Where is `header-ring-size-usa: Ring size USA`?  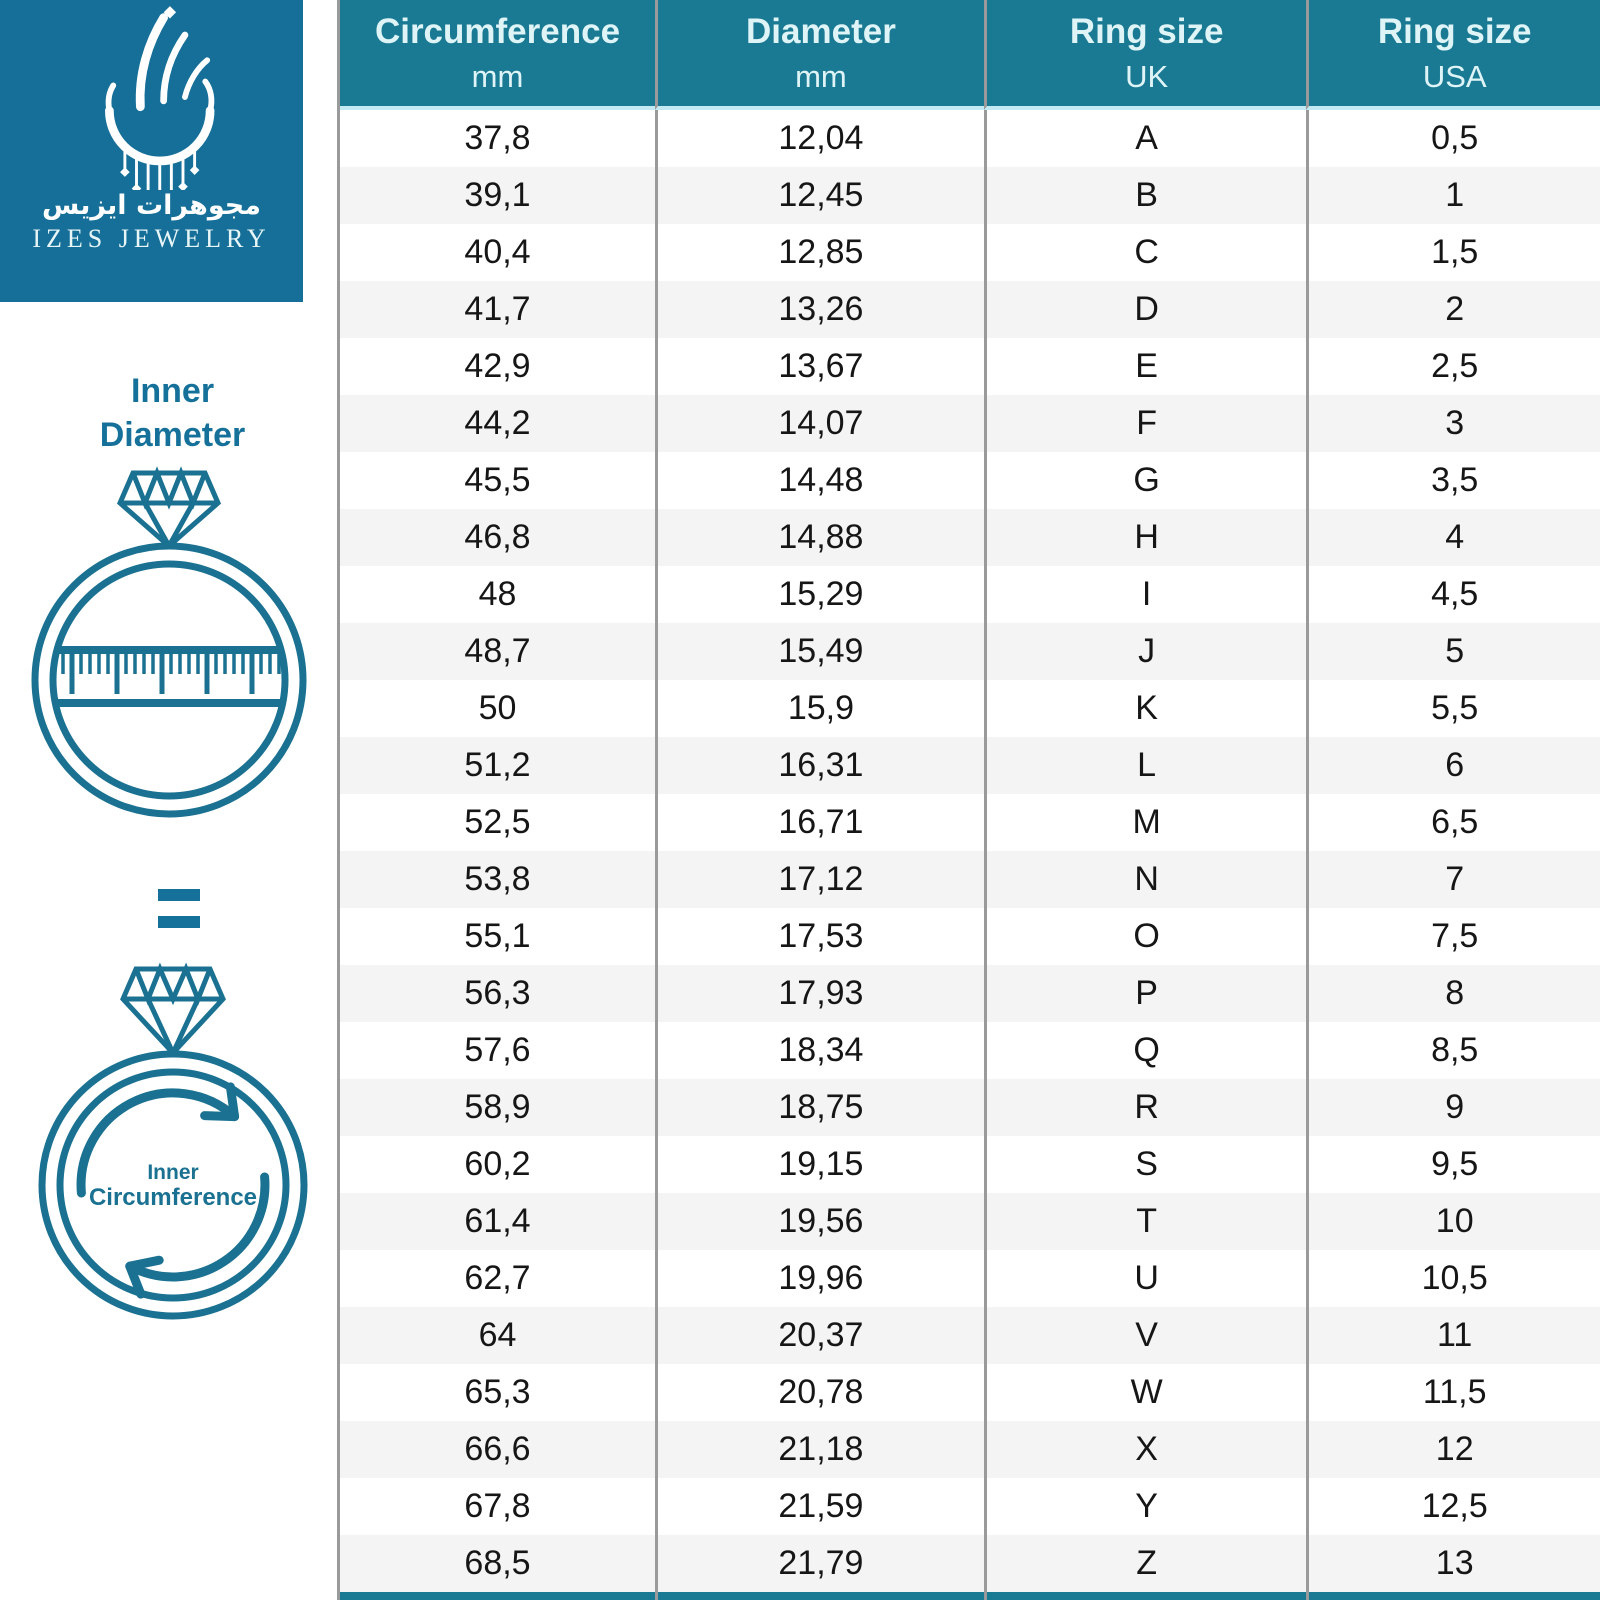 header-ring-size-usa: Ring size USA is located at coordinates (1453, 55).